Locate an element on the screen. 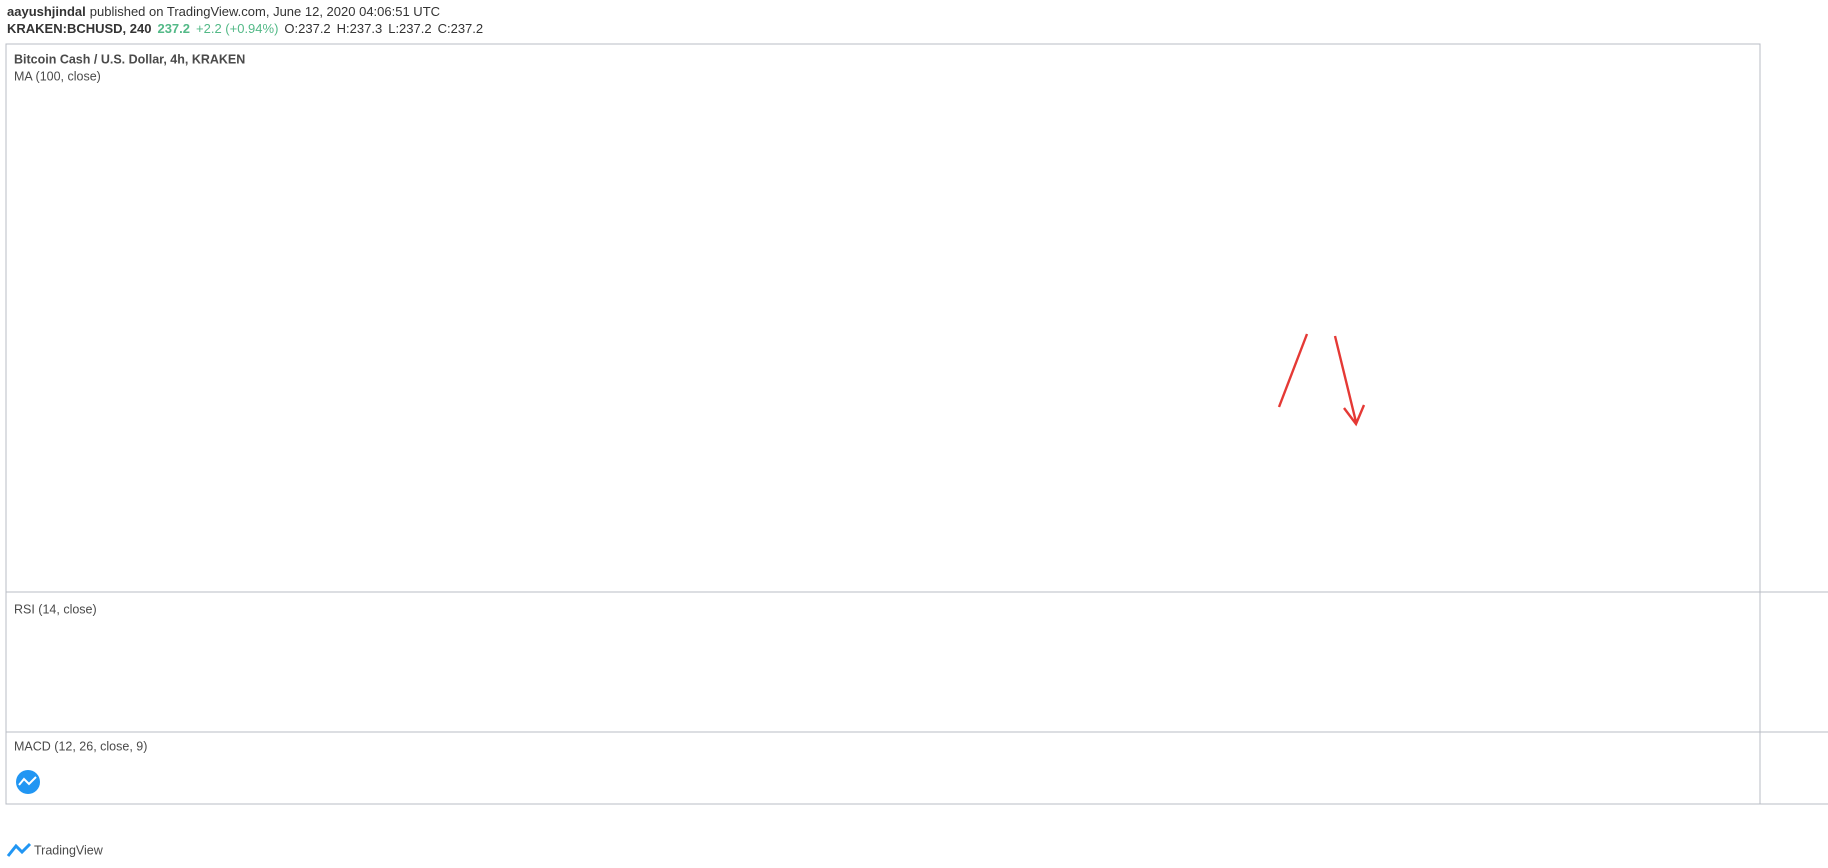  tv-icon is located at coordinates (28, 782).